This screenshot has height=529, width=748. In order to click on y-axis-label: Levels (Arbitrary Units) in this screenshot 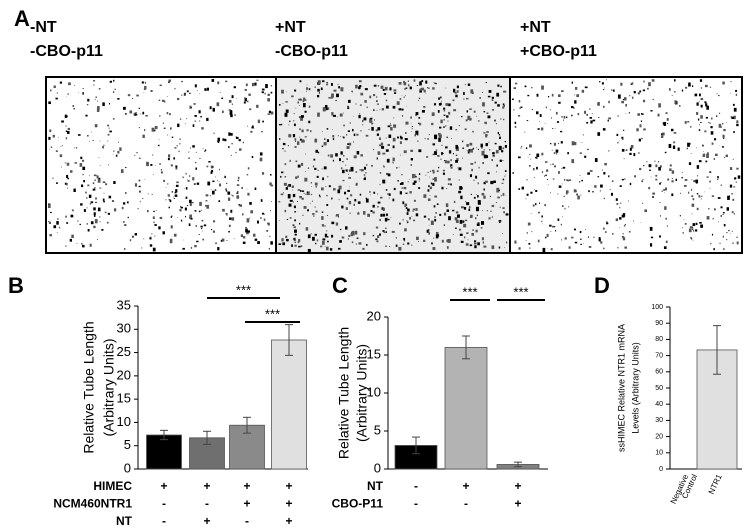, I will do `click(635, 388)`.